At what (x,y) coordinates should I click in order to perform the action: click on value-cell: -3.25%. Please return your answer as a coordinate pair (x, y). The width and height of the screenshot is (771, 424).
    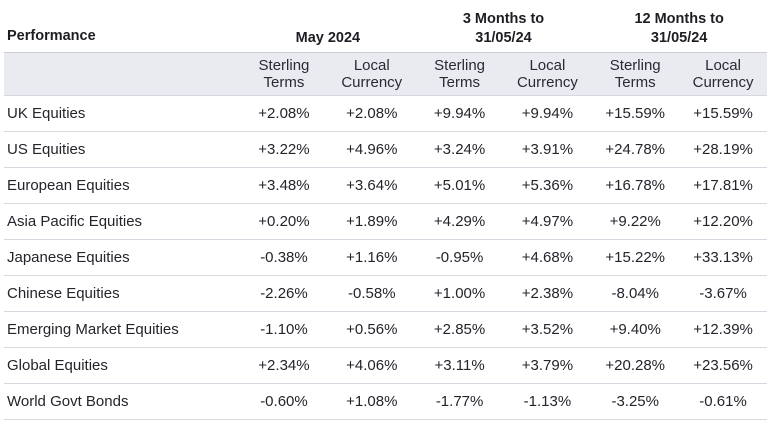
    Looking at the image, I should click on (635, 401).